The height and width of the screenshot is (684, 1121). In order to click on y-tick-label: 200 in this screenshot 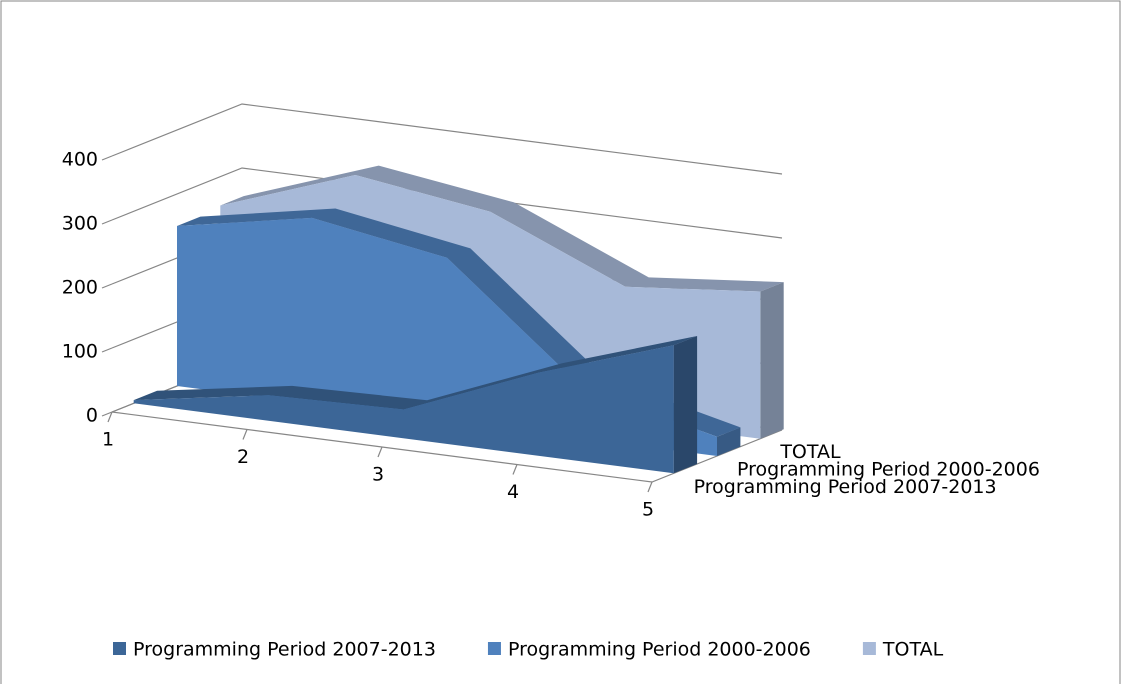, I will do `click(80, 288)`.